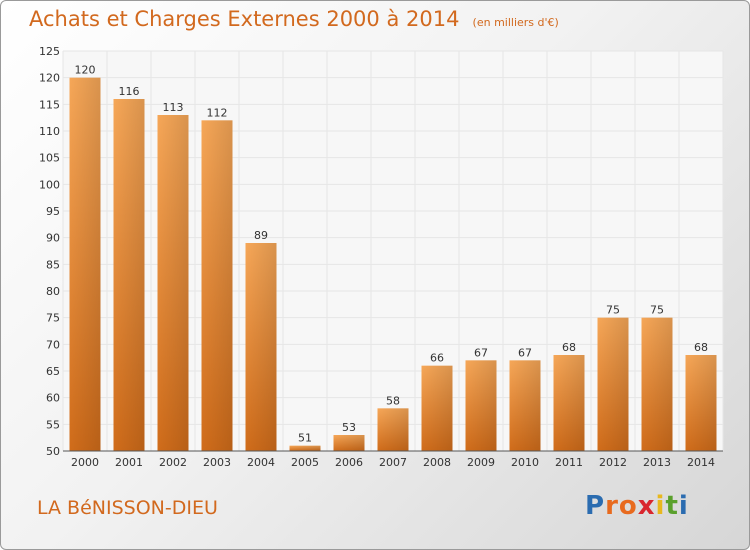 The height and width of the screenshot is (550, 750). I want to click on logo-letter: x, so click(646, 506).